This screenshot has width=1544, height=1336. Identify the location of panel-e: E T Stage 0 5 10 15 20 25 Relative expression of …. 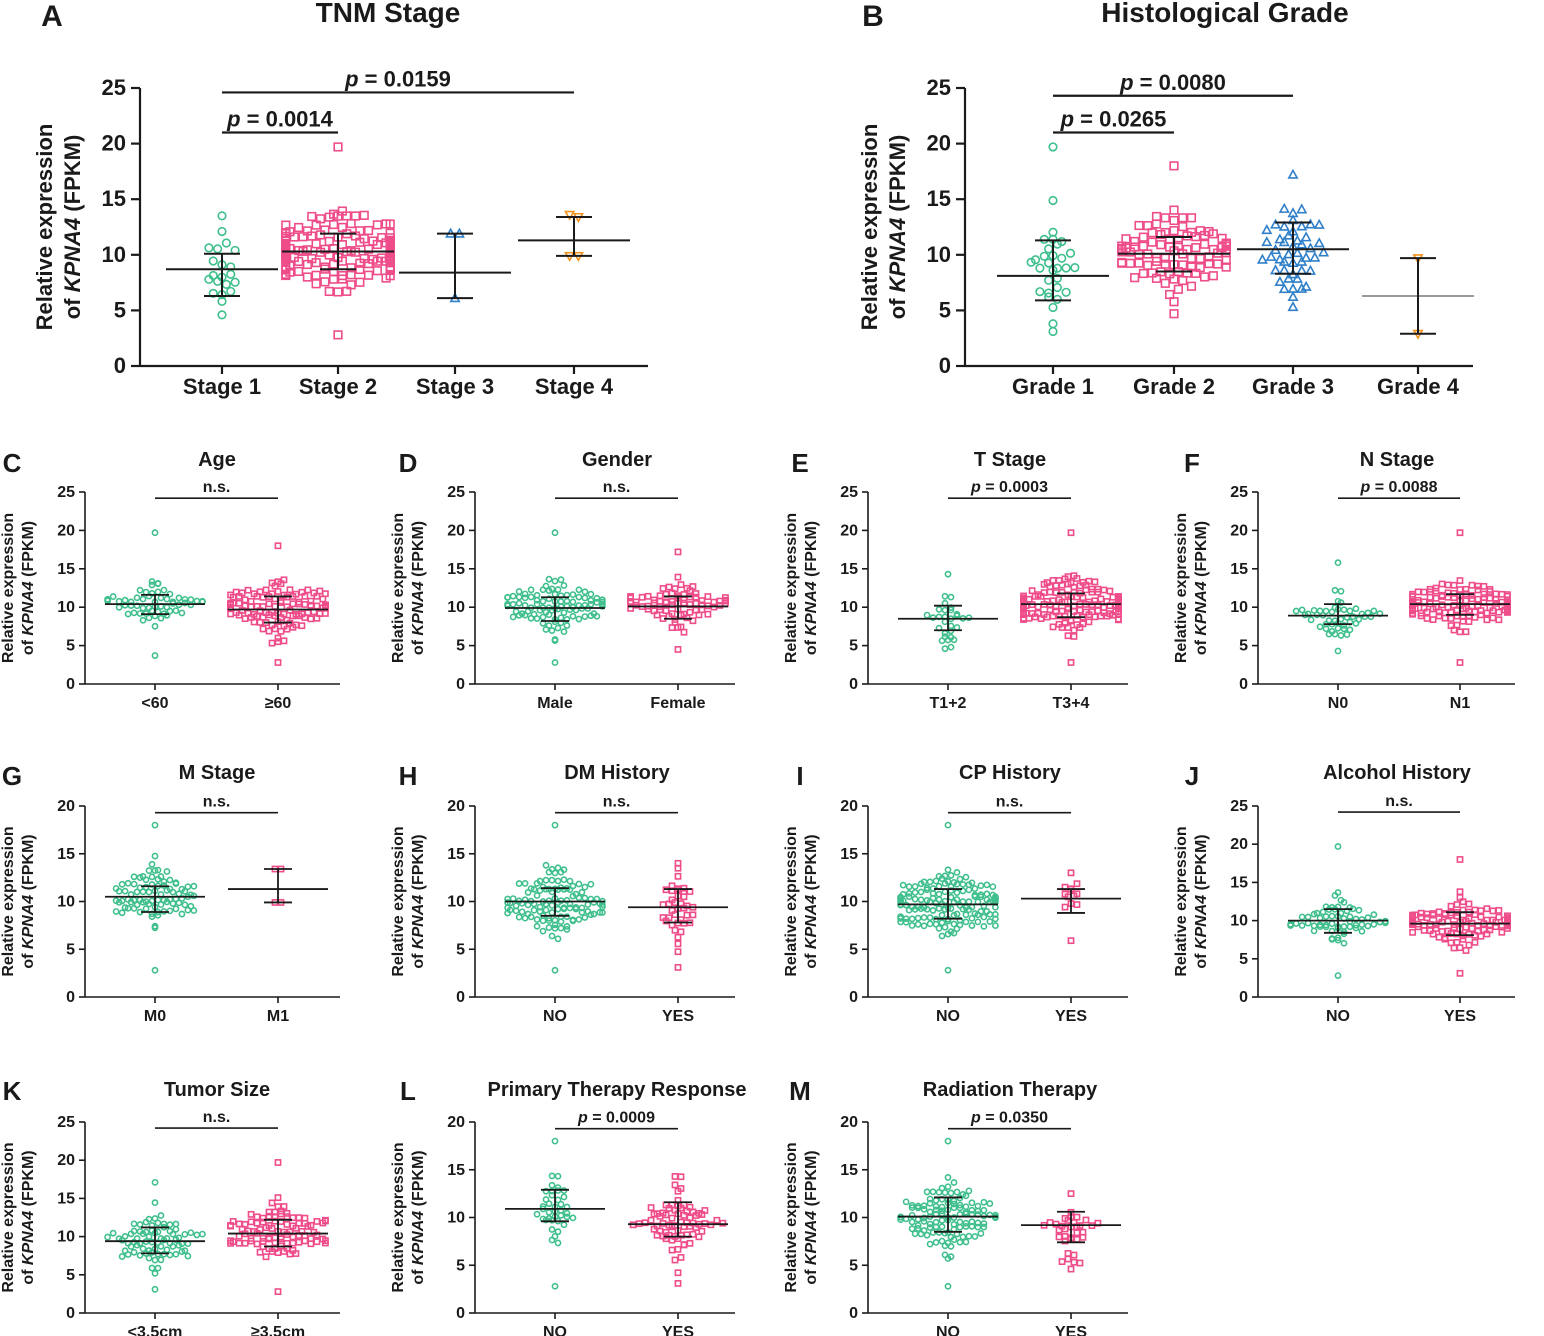
(955, 580).